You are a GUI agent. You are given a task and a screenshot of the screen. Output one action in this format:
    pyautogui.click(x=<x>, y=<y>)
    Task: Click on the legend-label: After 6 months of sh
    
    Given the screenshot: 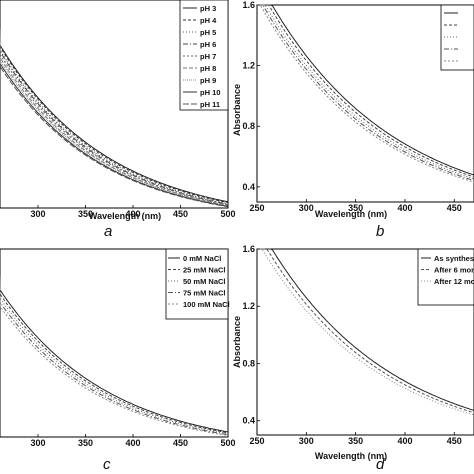 What is the action you would take?
    pyautogui.click(x=454, y=270)
    